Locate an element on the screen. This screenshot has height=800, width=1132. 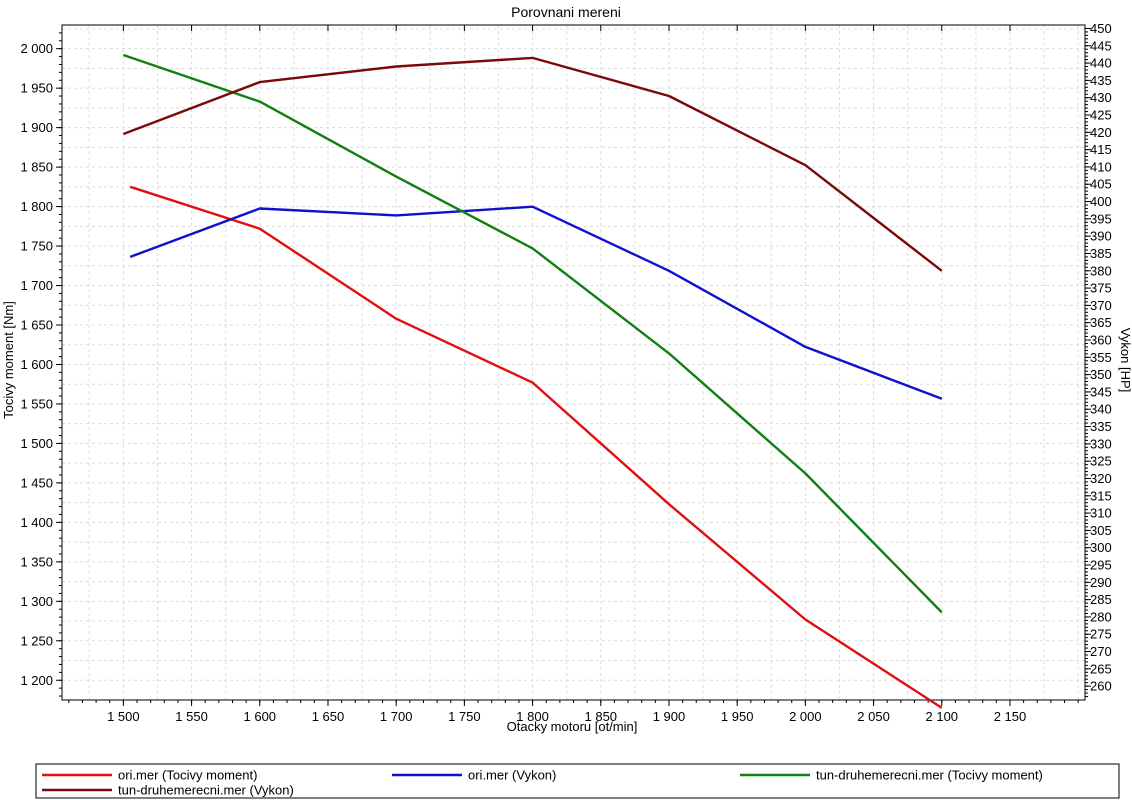
y2-tick-label: 275 is located at coordinates (1101, 634).